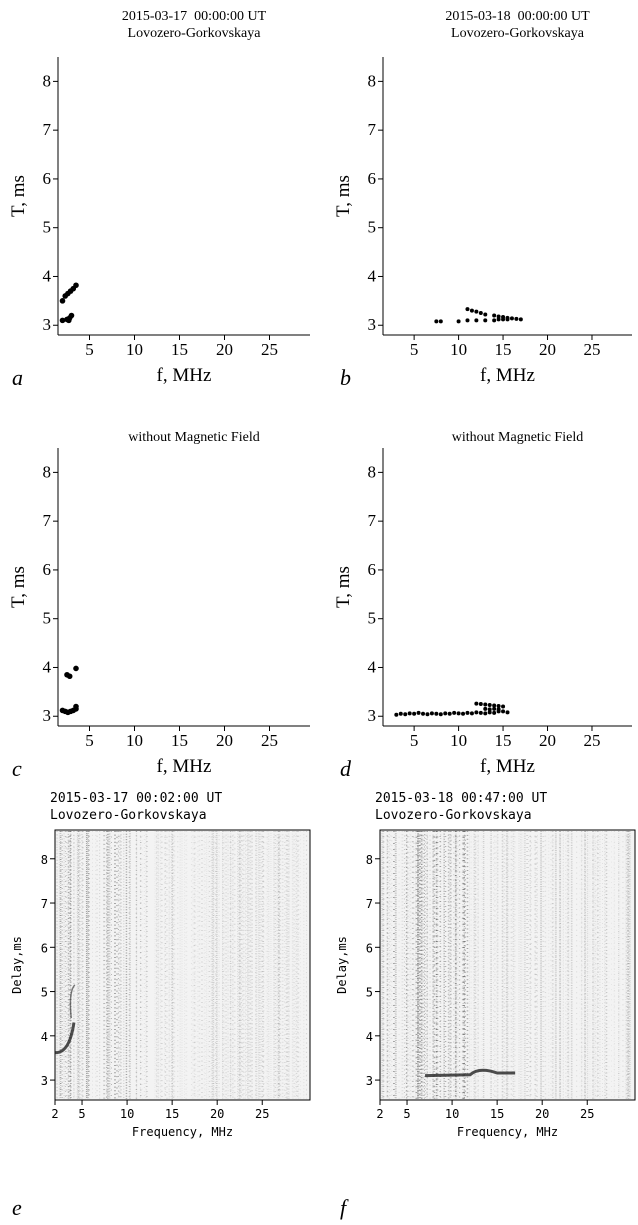 Image resolution: width=638 pixels, height=1225 pixels. What do you see at coordinates (345, 377) in the screenshot?
I see `panel-letter: b` at bounding box center [345, 377].